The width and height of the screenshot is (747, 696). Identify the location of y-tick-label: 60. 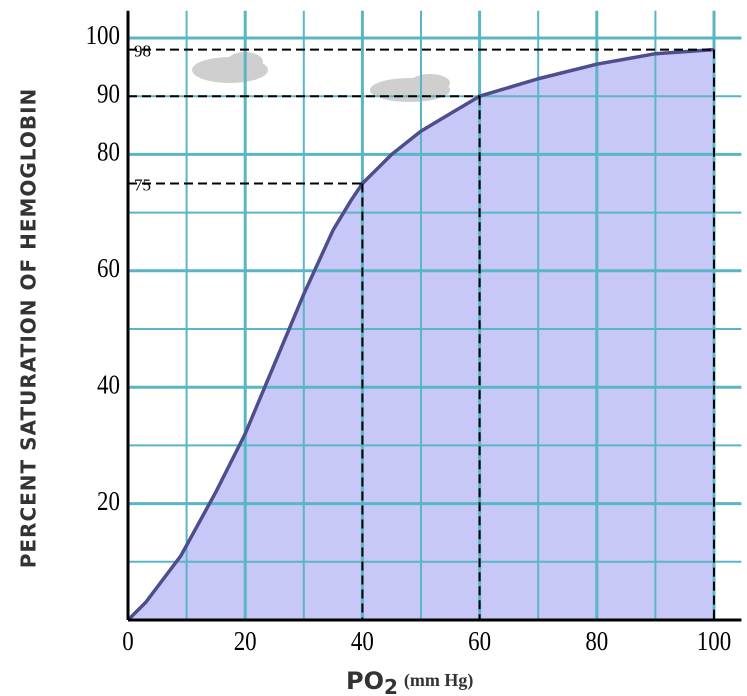
(108, 268).